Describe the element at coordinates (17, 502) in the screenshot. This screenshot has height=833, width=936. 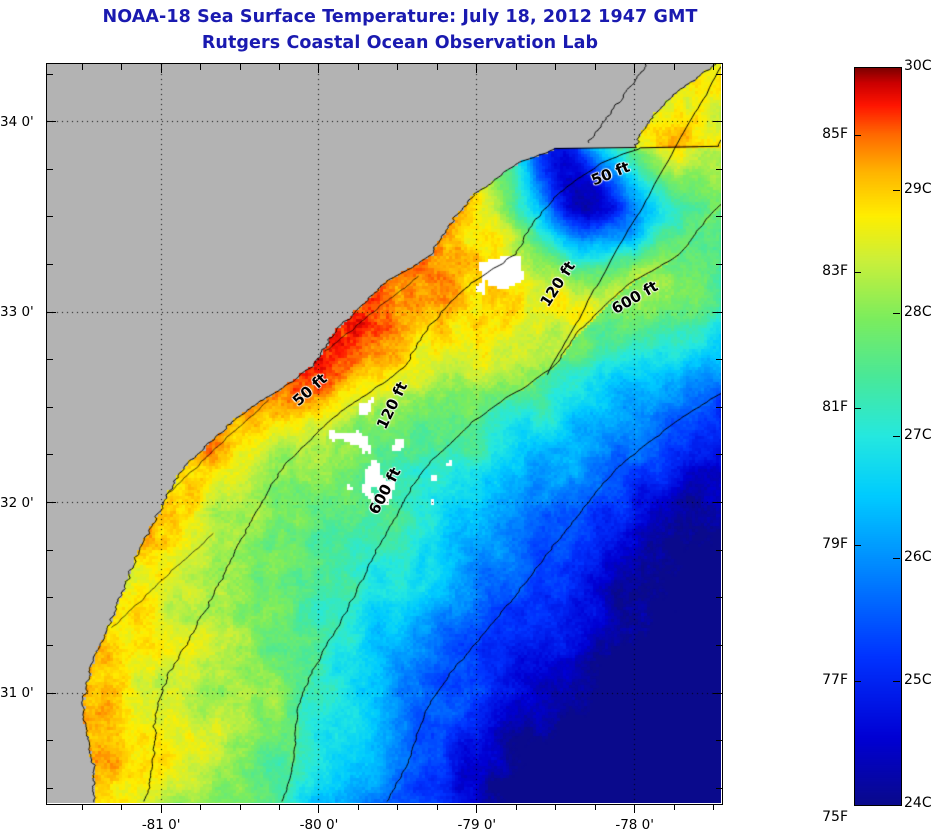
I see `y-axis-label: 32 0'` at that location.